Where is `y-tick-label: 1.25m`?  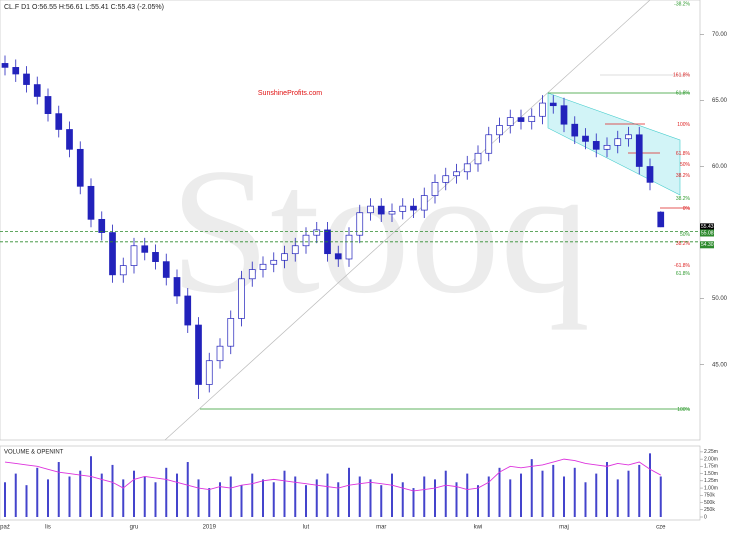 y-tick-label: 1.25m is located at coordinates (711, 481).